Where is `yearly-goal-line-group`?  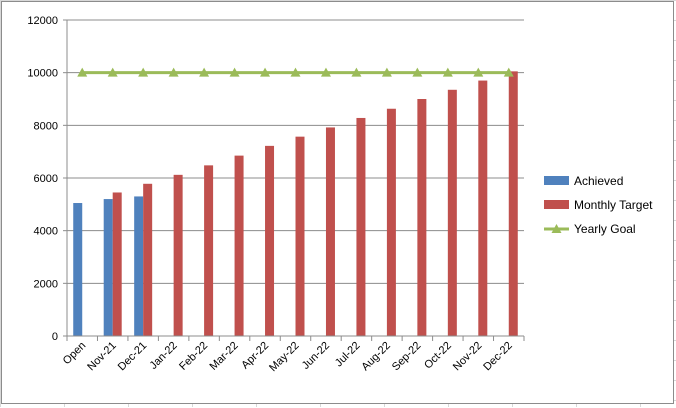 yearly-goal-line-group is located at coordinates (295, 72).